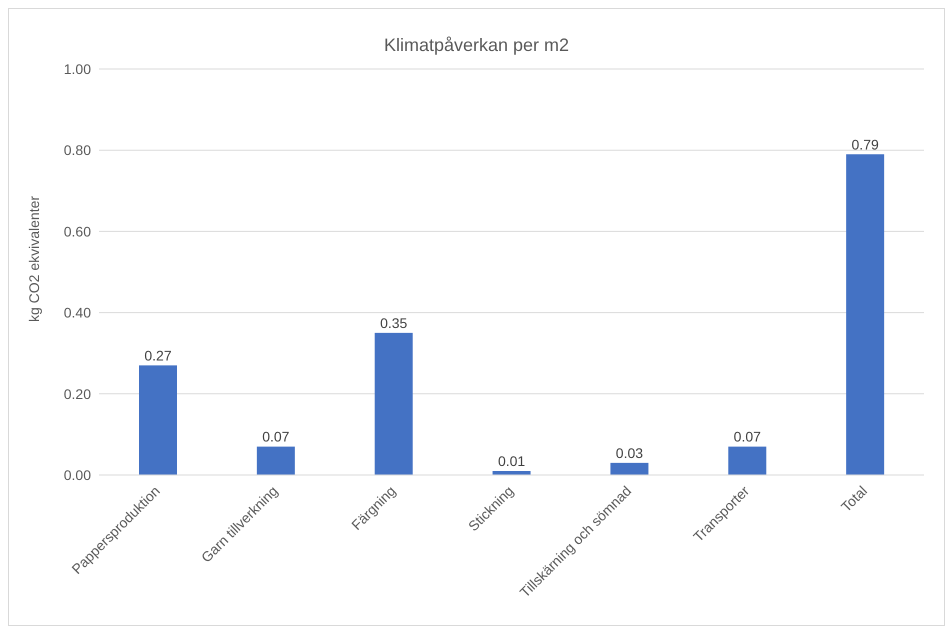 This screenshot has height=632, width=951. What do you see at coordinates (865, 144) in the screenshot?
I see `data-label: 0.79` at bounding box center [865, 144].